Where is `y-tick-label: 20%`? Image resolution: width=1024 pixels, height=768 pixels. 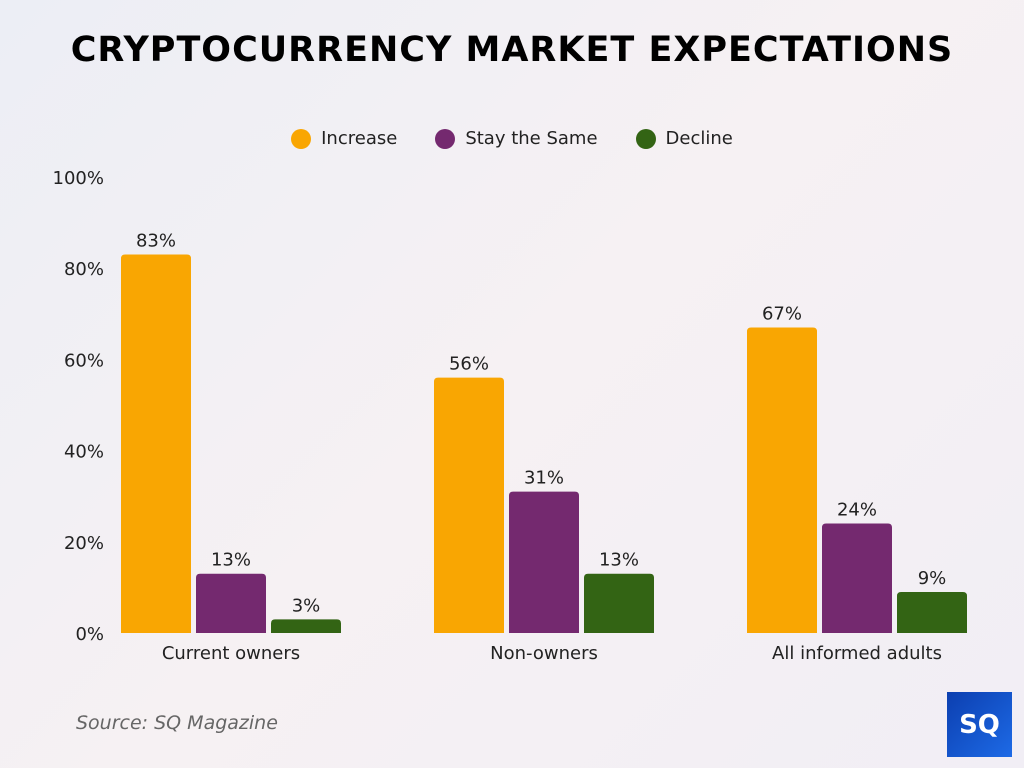 y-tick-label: 20% is located at coordinates (84, 543).